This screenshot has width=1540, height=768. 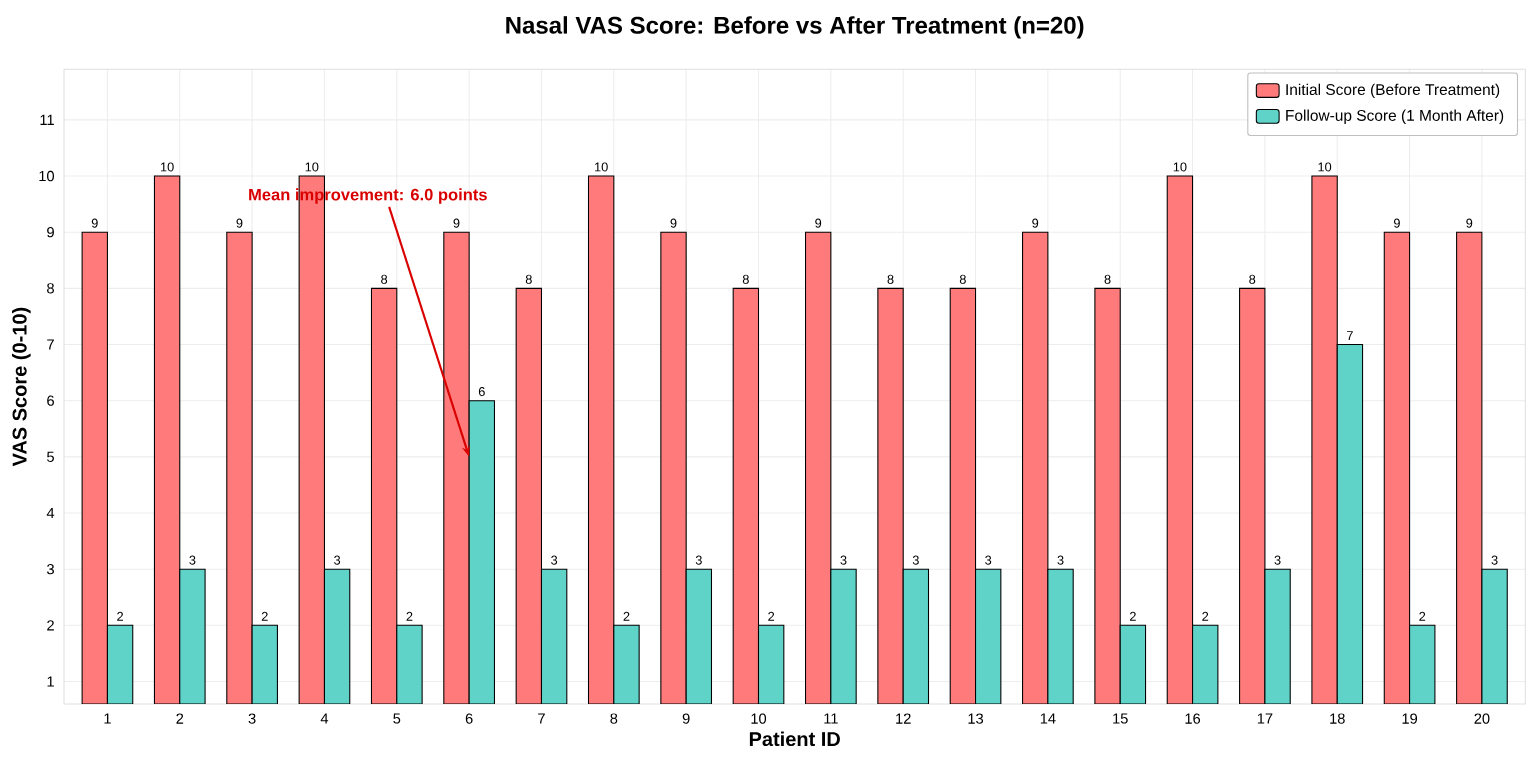 What do you see at coordinates (21, 387) in the screenshot?
I see `y-axis-title: VAS Score (0-10)` at bounding box center [21, 387].